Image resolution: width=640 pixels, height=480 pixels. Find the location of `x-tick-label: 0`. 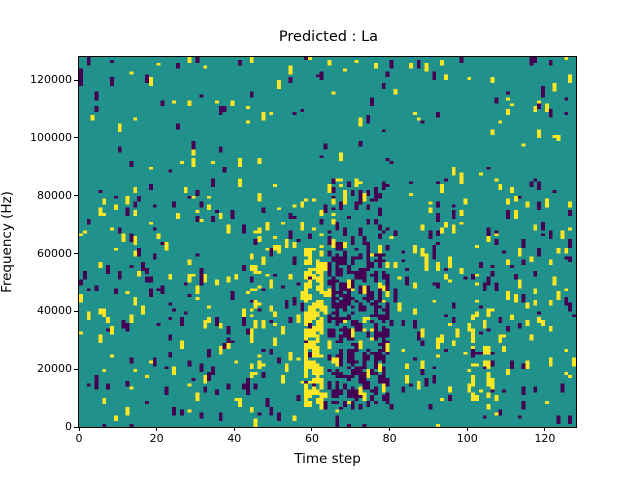

x-tick-label: 0 is located at coordinates (79, 438).